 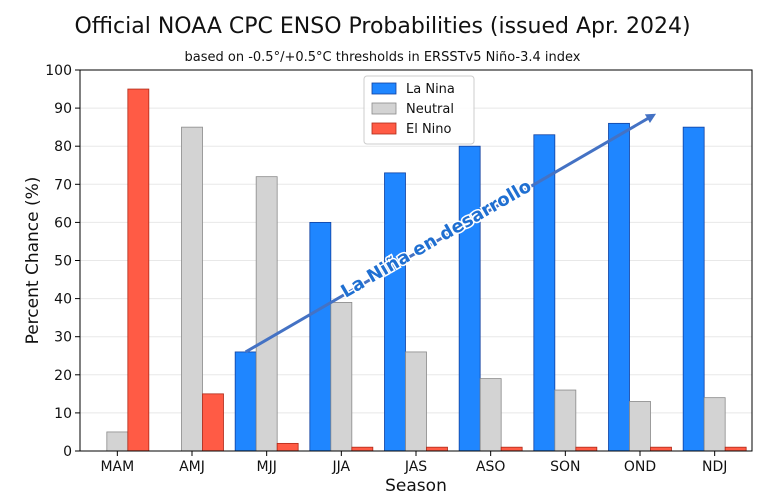 I want to click on y-tick-label: 40, so click(x=63, y=300).